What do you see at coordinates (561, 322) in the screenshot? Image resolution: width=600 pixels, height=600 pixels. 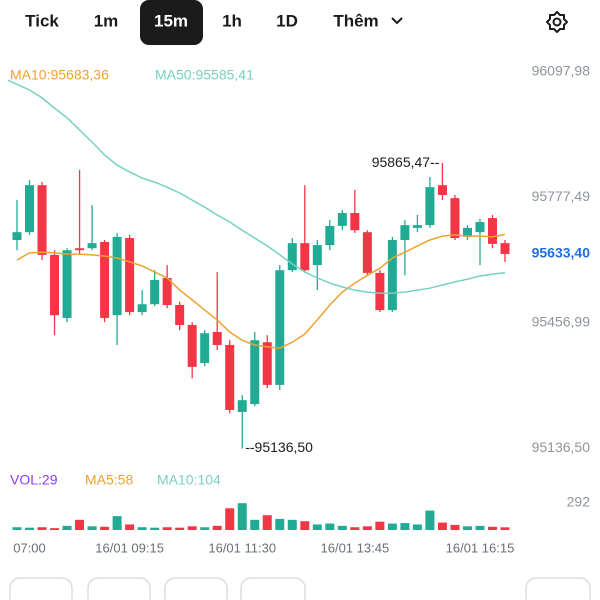 I see `y-tick-label: 95456,99` at bounding box center [561, 322].